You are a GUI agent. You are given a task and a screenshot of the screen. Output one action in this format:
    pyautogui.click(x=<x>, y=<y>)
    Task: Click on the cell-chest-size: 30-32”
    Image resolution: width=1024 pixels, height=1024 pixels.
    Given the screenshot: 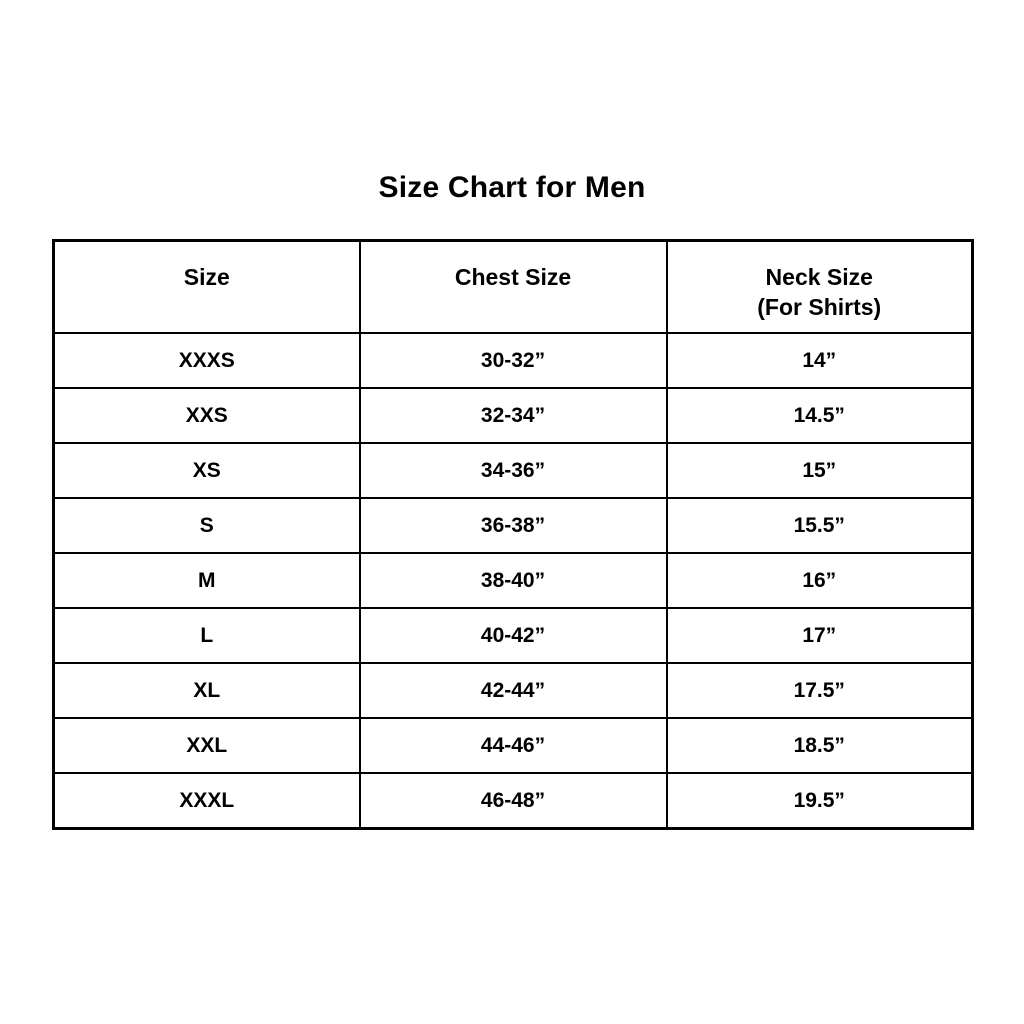 What is the action you would take?
    pyautogui.click(x=513, y=360)
    